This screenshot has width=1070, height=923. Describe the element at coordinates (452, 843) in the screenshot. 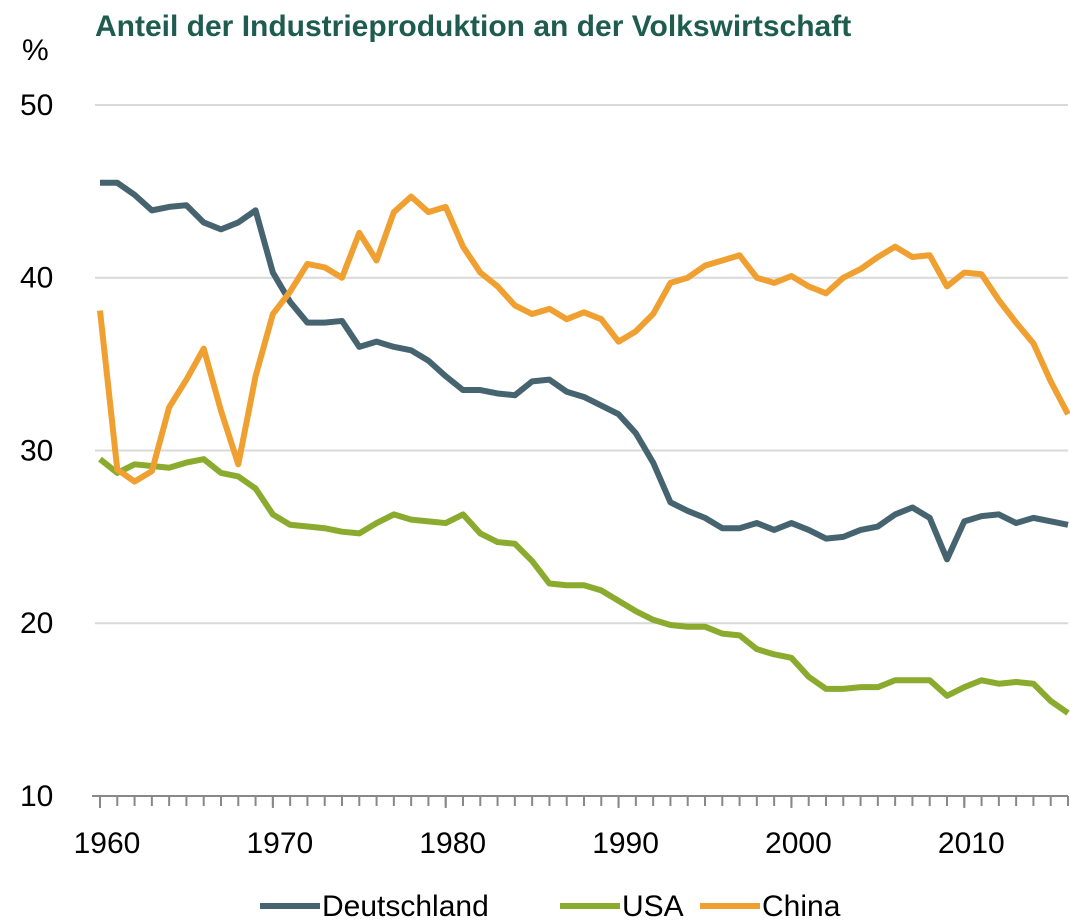

I see `x-tick-label: 1980` at that location.